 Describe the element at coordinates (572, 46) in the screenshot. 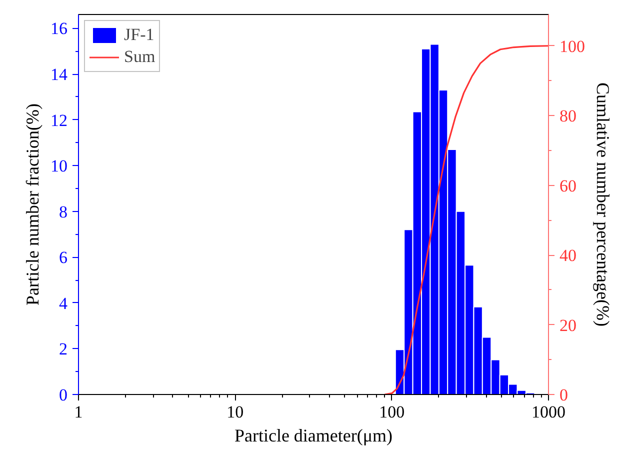

I see `y2-tick-label: 100` at that location.